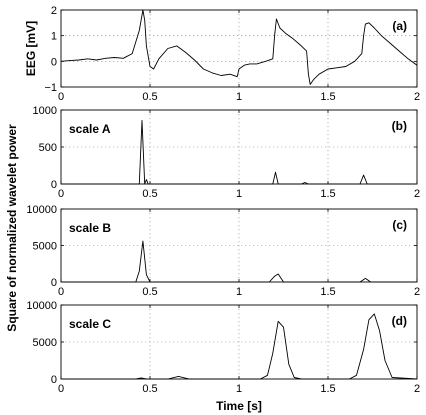 This screenshot has height=415, width=426. What do you see at coordinates (12, 228) in the screenshot?
I see `shared-y-axis-label: Square of normalized wavelet power` at bounding box center [12, 228].